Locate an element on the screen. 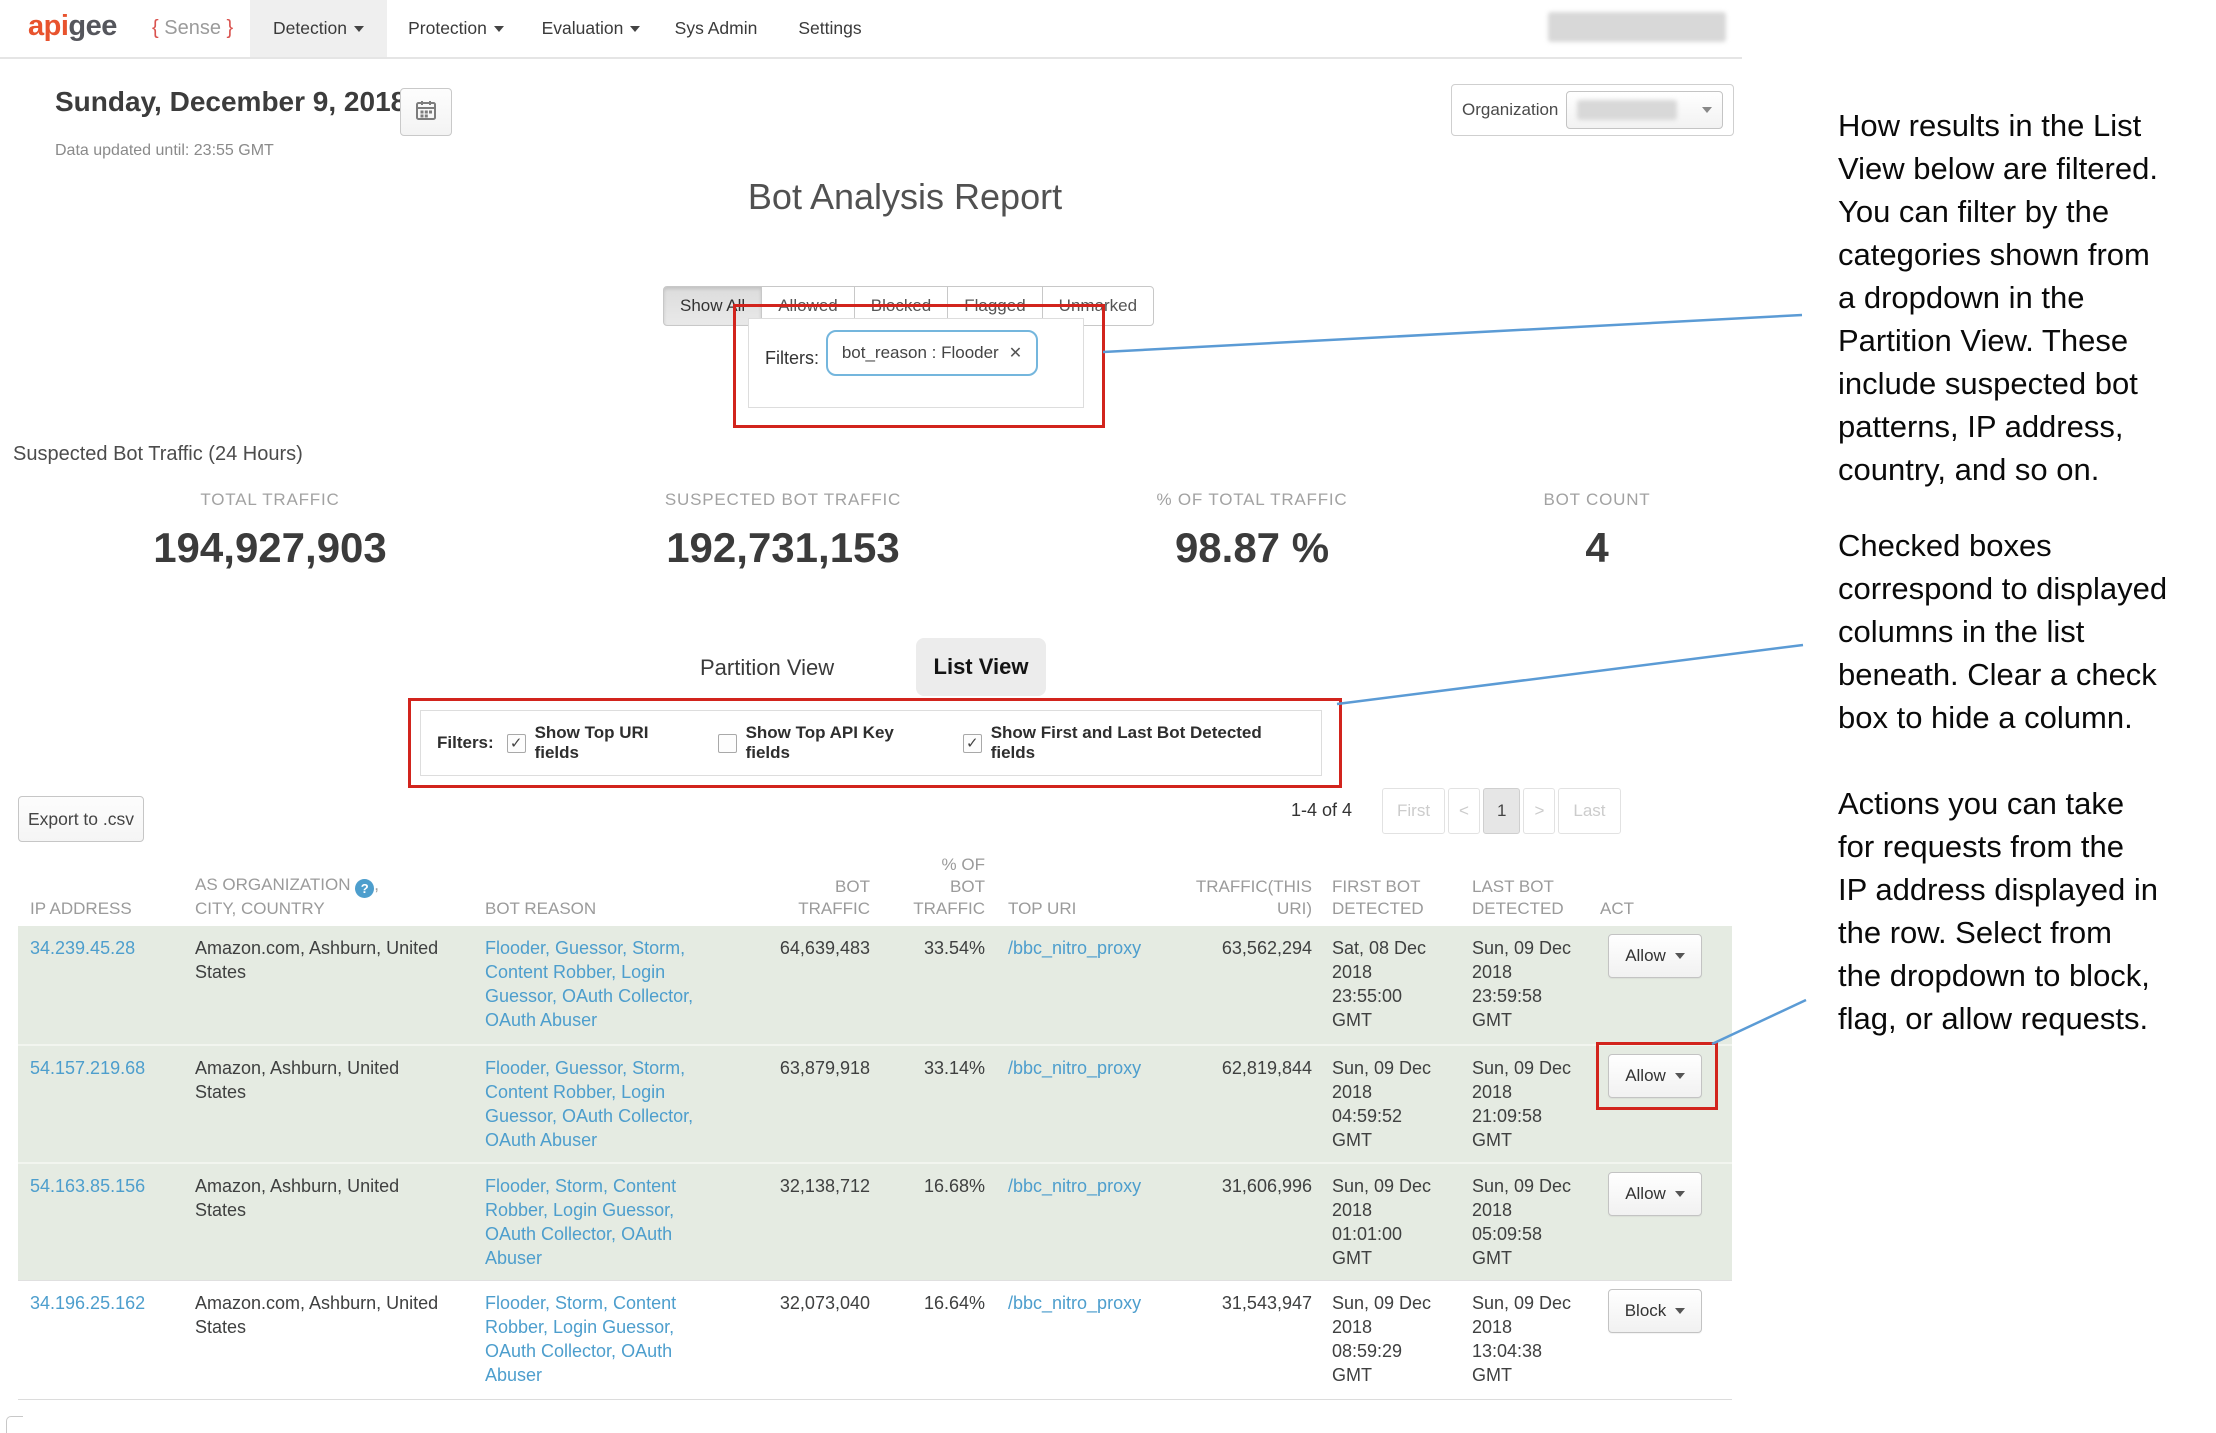  checkbox-top-api-key-label: Show Top API Key fields is located at coordinates (819, 742).